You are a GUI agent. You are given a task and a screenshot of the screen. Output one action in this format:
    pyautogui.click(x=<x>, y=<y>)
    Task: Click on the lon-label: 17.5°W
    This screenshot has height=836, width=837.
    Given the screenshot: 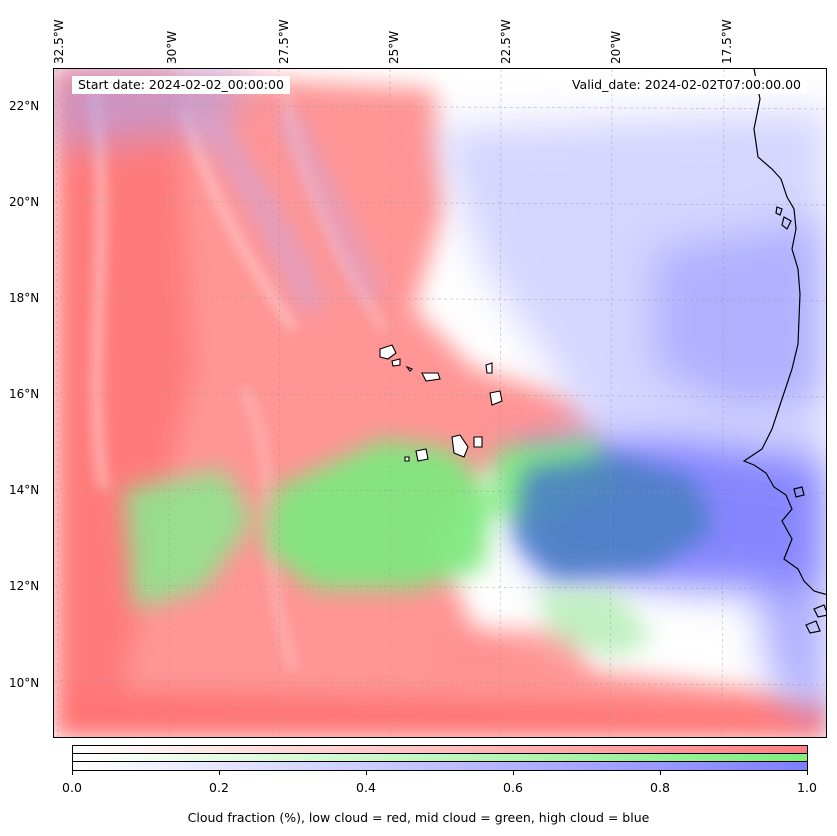 What is the action you would take?
    pyautogui.click(x=727, y=41)
    